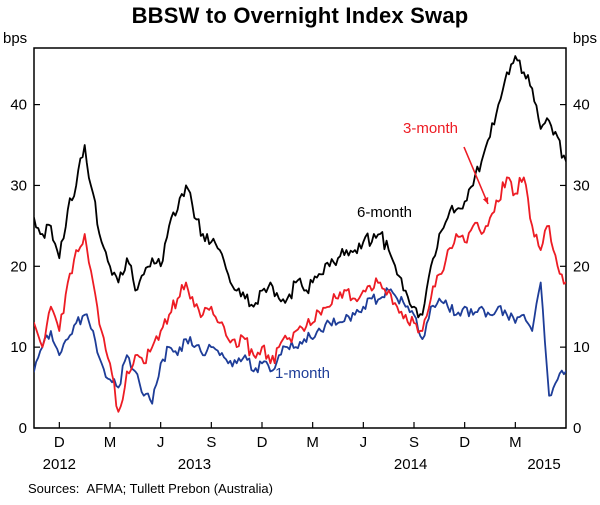  I want to click on series-label-6-month: 6-month, so click(385, 212).